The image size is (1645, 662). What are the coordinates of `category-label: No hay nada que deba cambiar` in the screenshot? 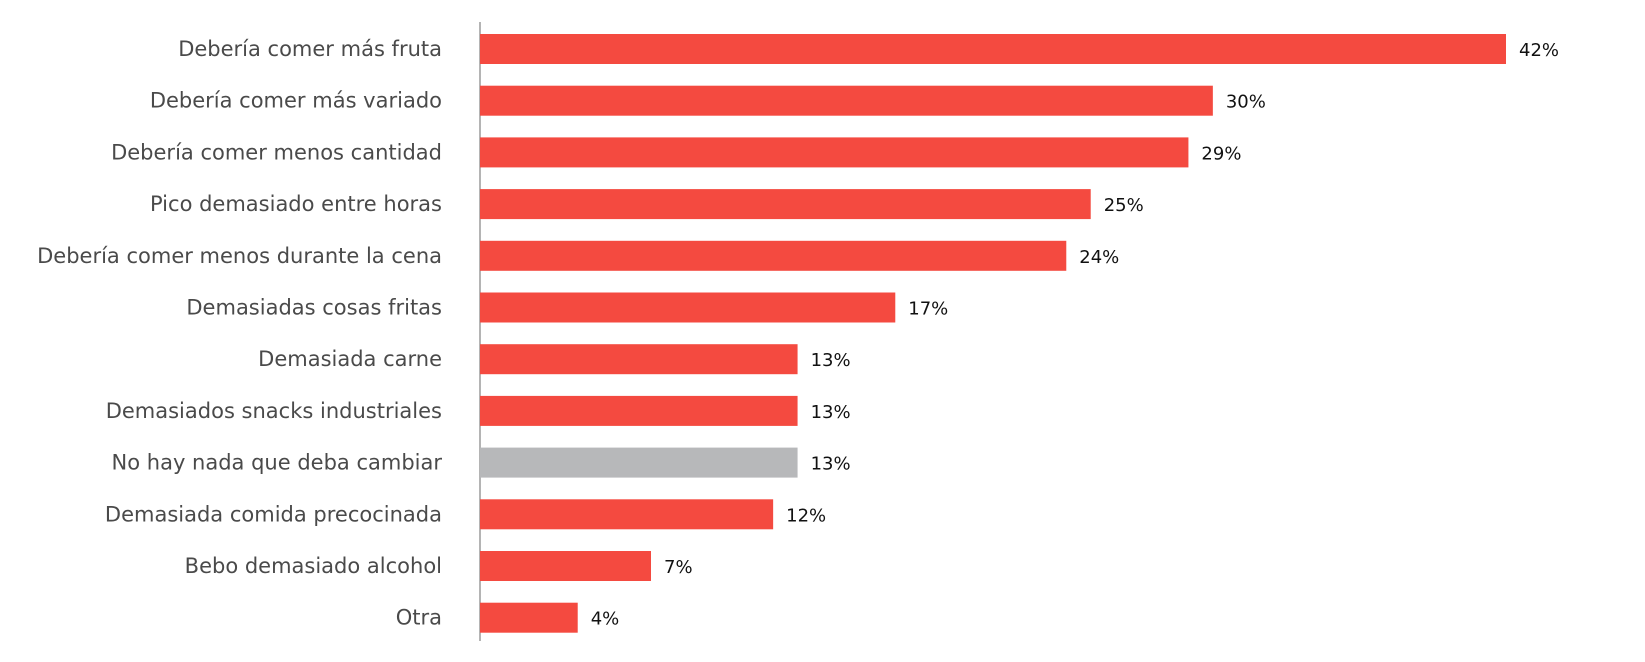 It's located at (277, 463).